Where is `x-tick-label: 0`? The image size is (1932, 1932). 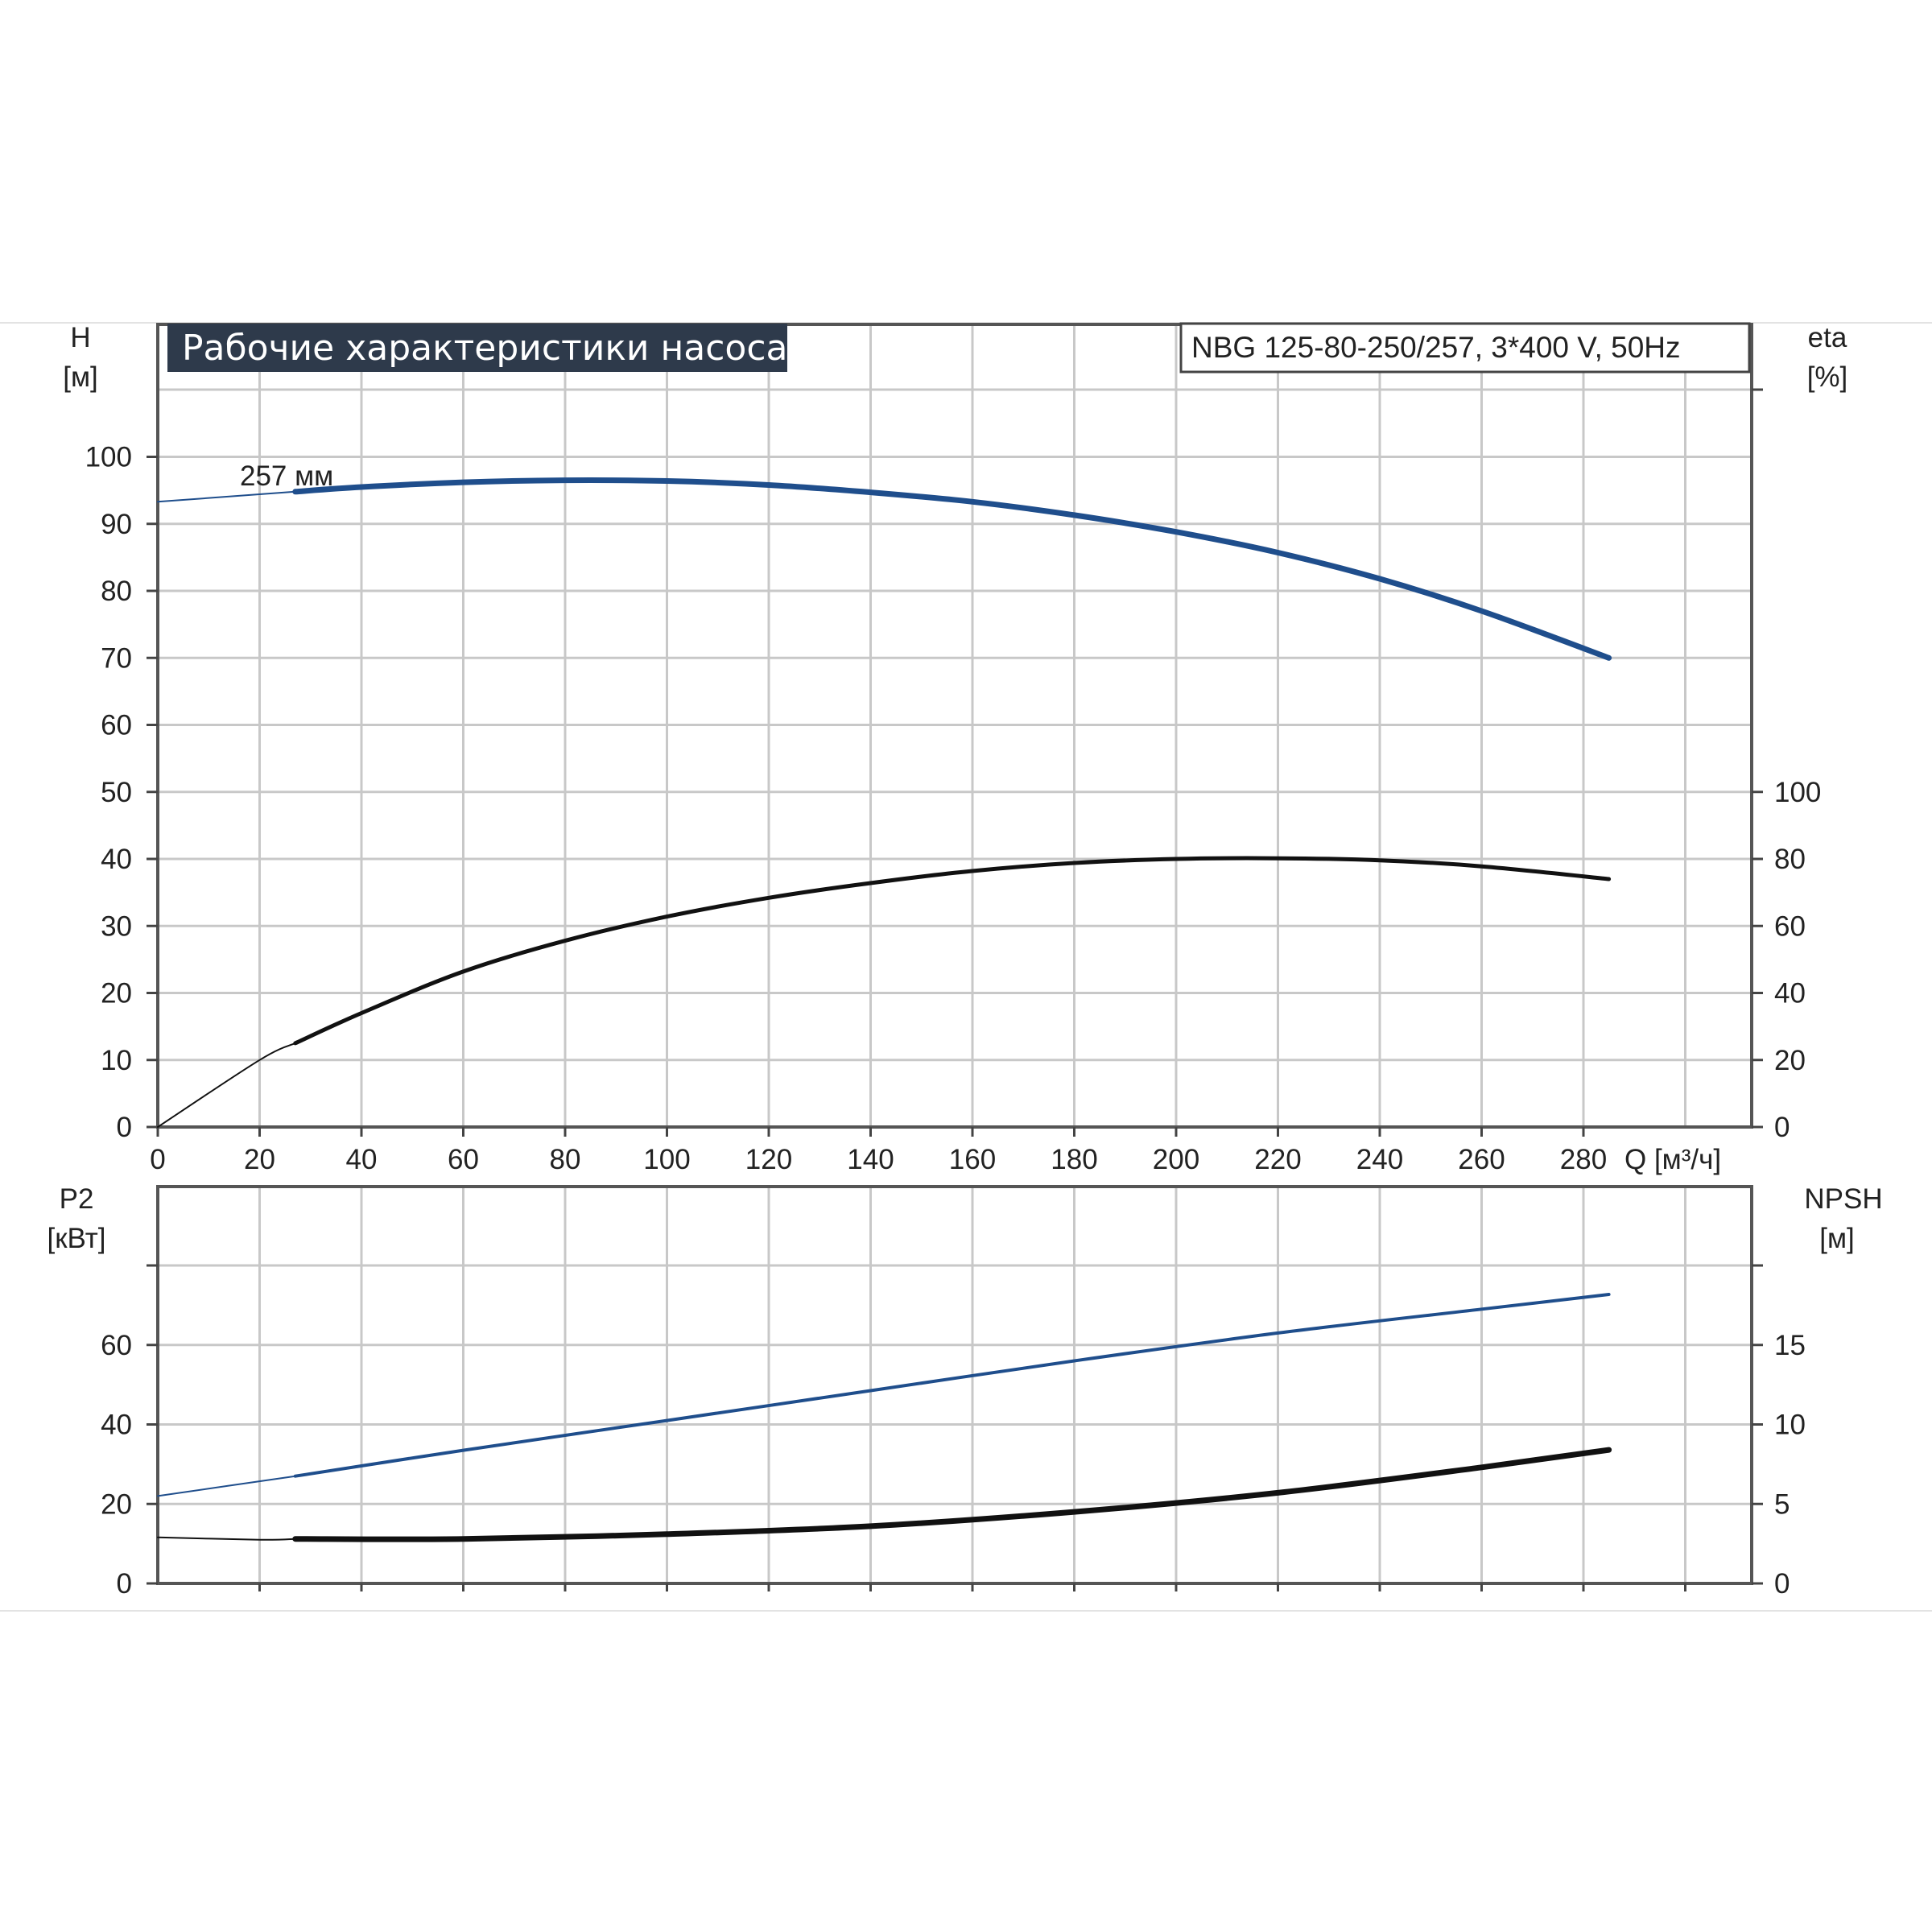 x-tick-label: 0 is located at coordinates (157, 1159).